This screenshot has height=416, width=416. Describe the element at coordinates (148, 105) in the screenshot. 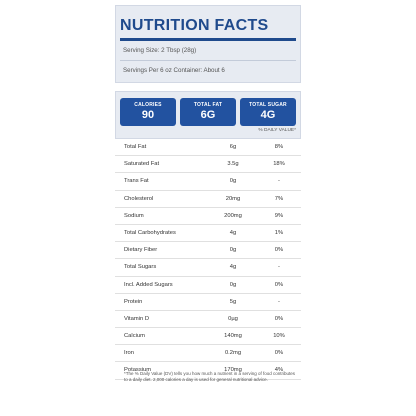

I see `calories-label: CALORIES` at that location.